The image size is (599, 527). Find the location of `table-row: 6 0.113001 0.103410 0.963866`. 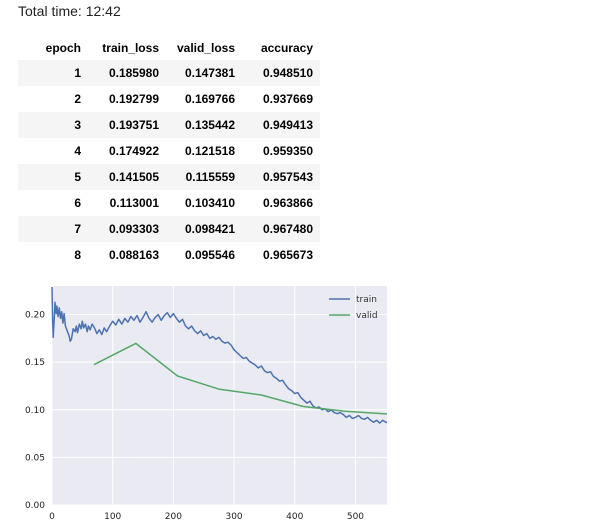

table-row: 6 0.113001 0.103410 0.963866 is located at coordinates (169, 203).